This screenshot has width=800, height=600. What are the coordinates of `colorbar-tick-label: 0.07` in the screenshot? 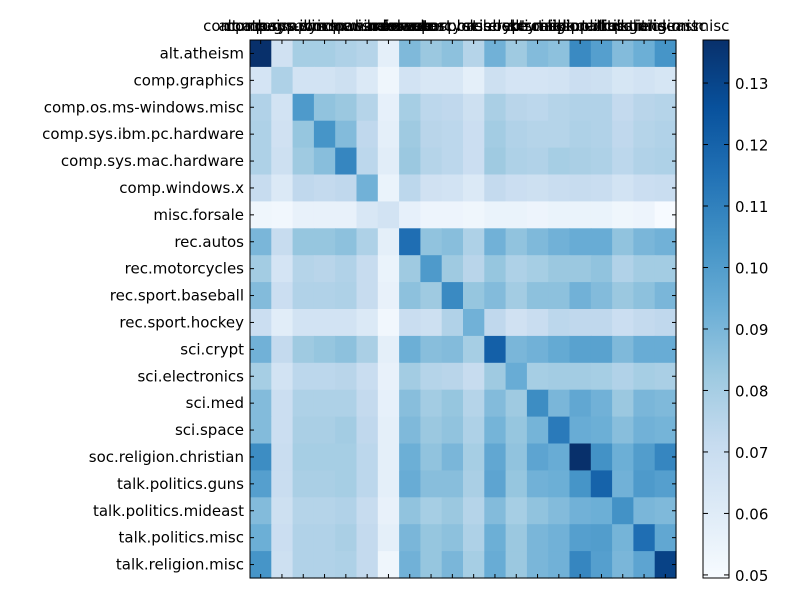 It's located at (751, 453).